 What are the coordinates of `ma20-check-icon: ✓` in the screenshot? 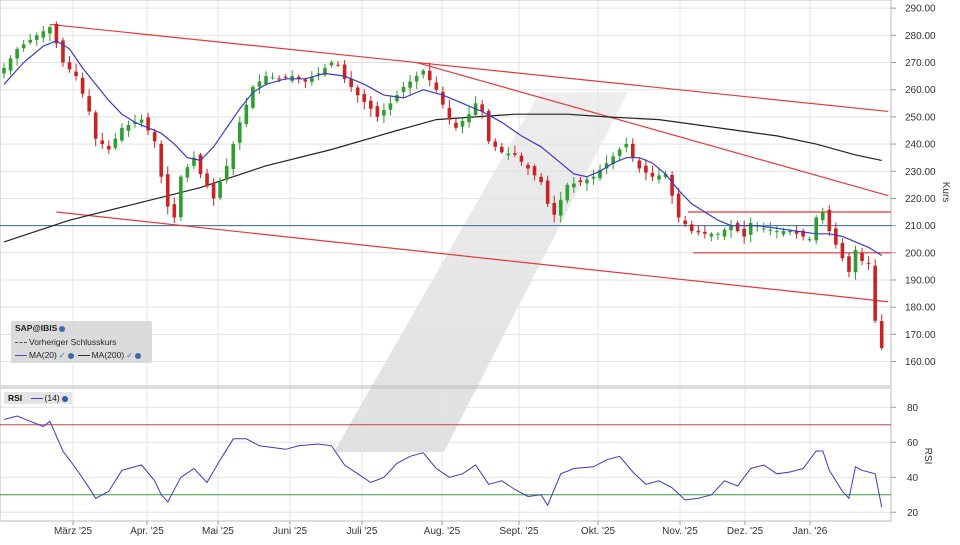 It's located at (62, 355).